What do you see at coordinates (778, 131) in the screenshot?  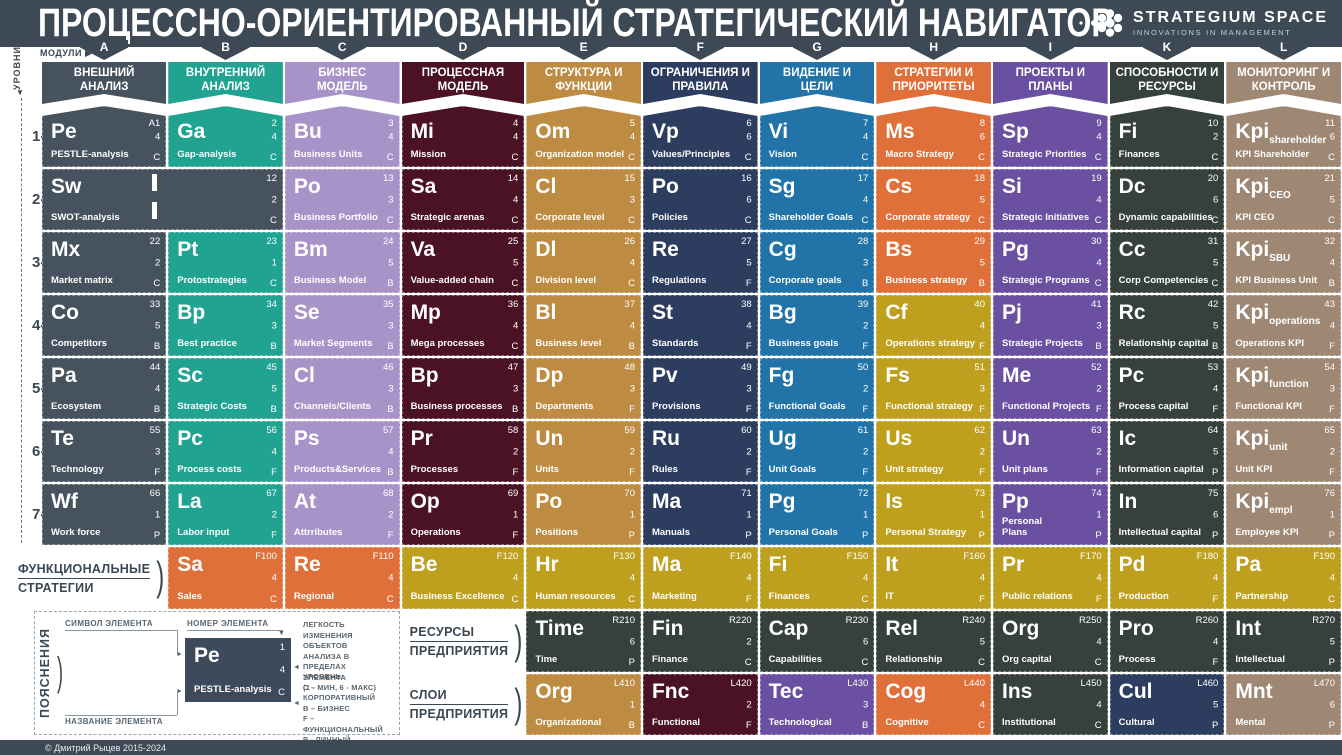 I see `element-symbol-text: Vi` at bounding box center [778, 131].